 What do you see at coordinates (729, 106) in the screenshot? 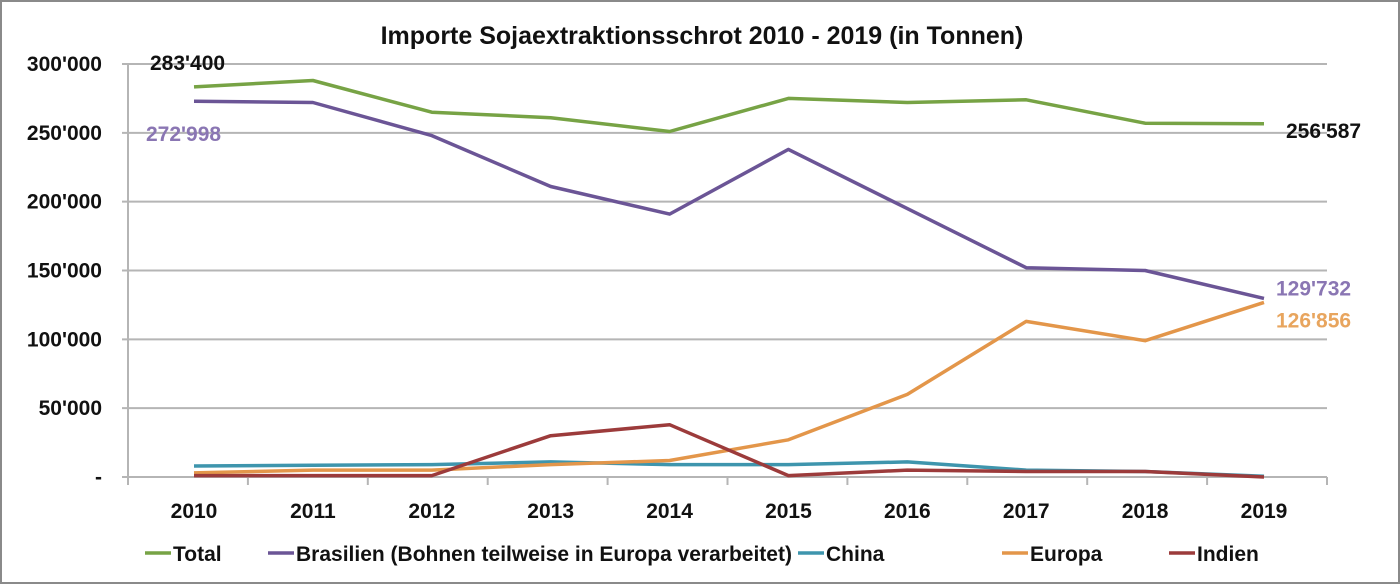
I see `series-line-total` at bounding box center [729, 106].